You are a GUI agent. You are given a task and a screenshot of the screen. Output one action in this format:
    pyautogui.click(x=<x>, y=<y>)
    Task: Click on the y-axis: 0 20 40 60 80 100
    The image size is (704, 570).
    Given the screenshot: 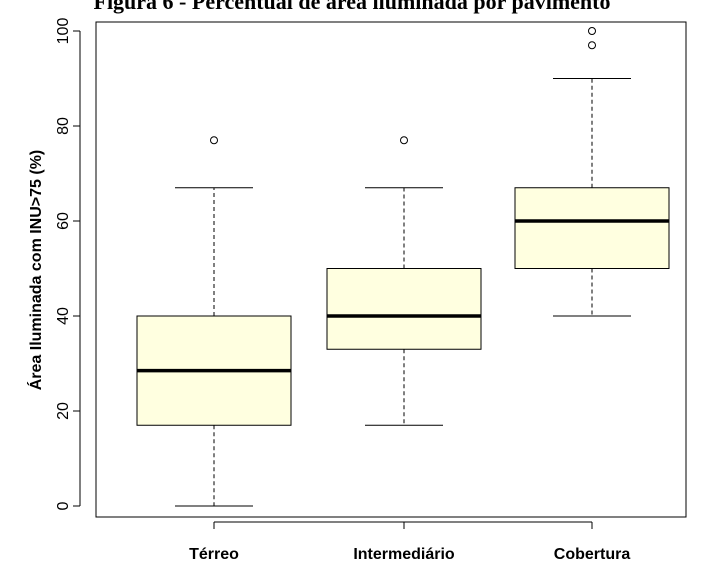 What is the action you would take?
    pyautogui.click(x=68, y=264)
    